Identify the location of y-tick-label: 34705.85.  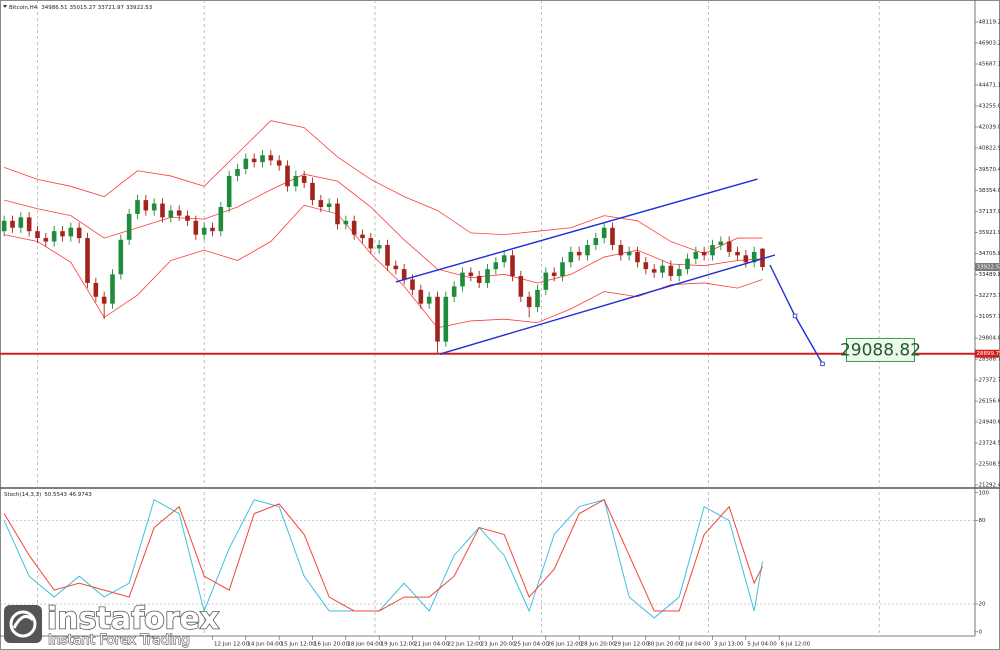
(989, 254).